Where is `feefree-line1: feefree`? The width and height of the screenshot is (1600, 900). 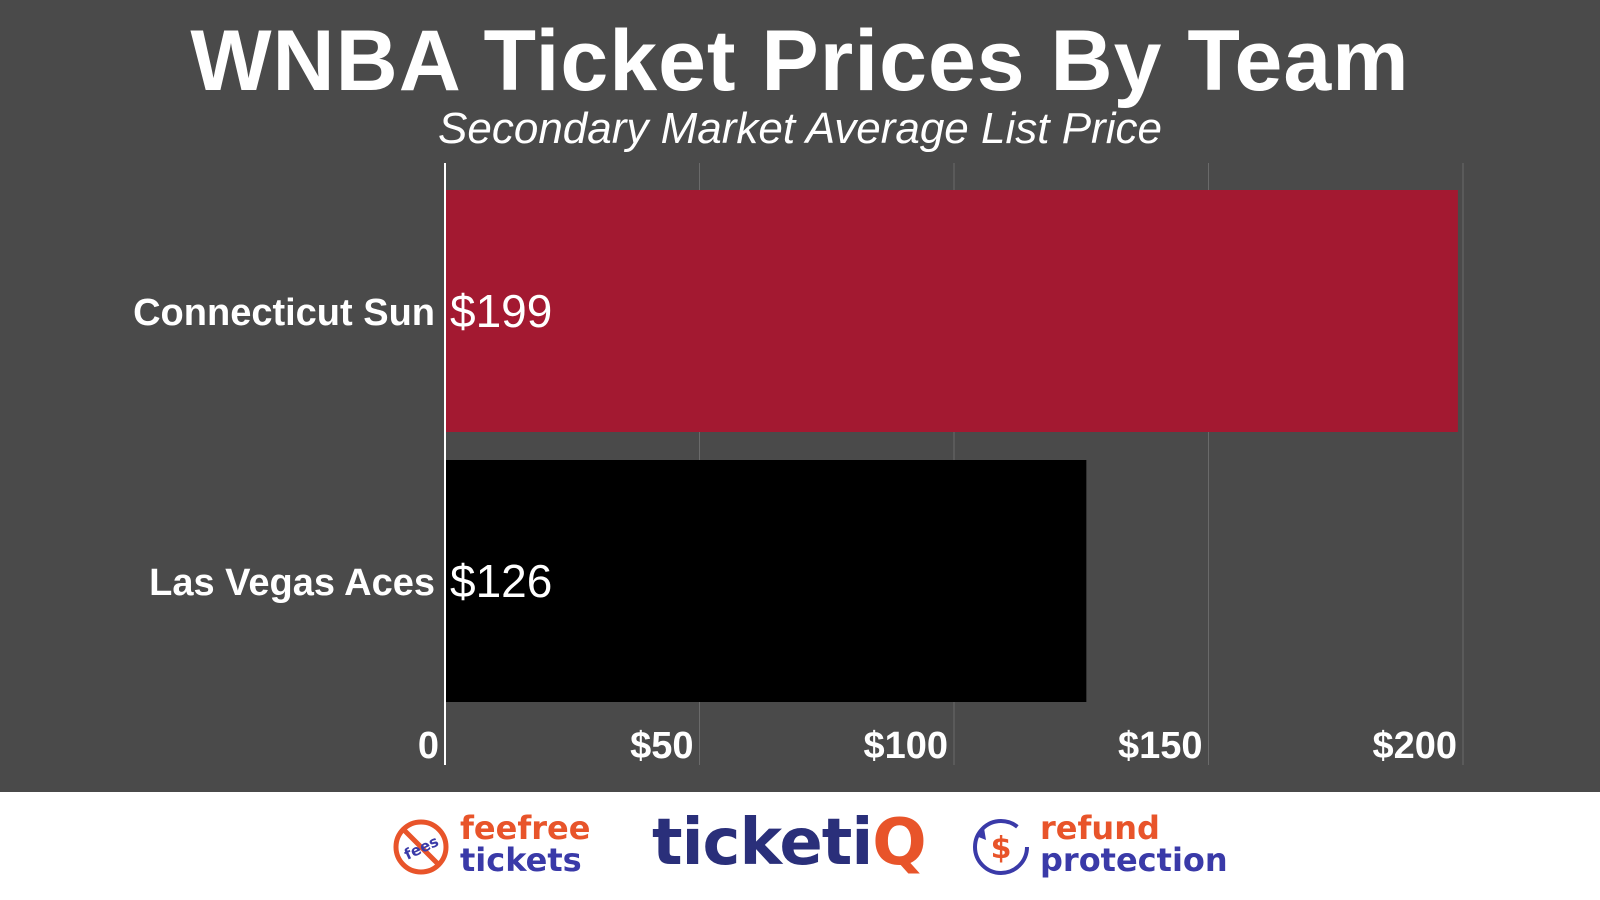
feefree-line1: feefree is located at coordinates (525, 828).